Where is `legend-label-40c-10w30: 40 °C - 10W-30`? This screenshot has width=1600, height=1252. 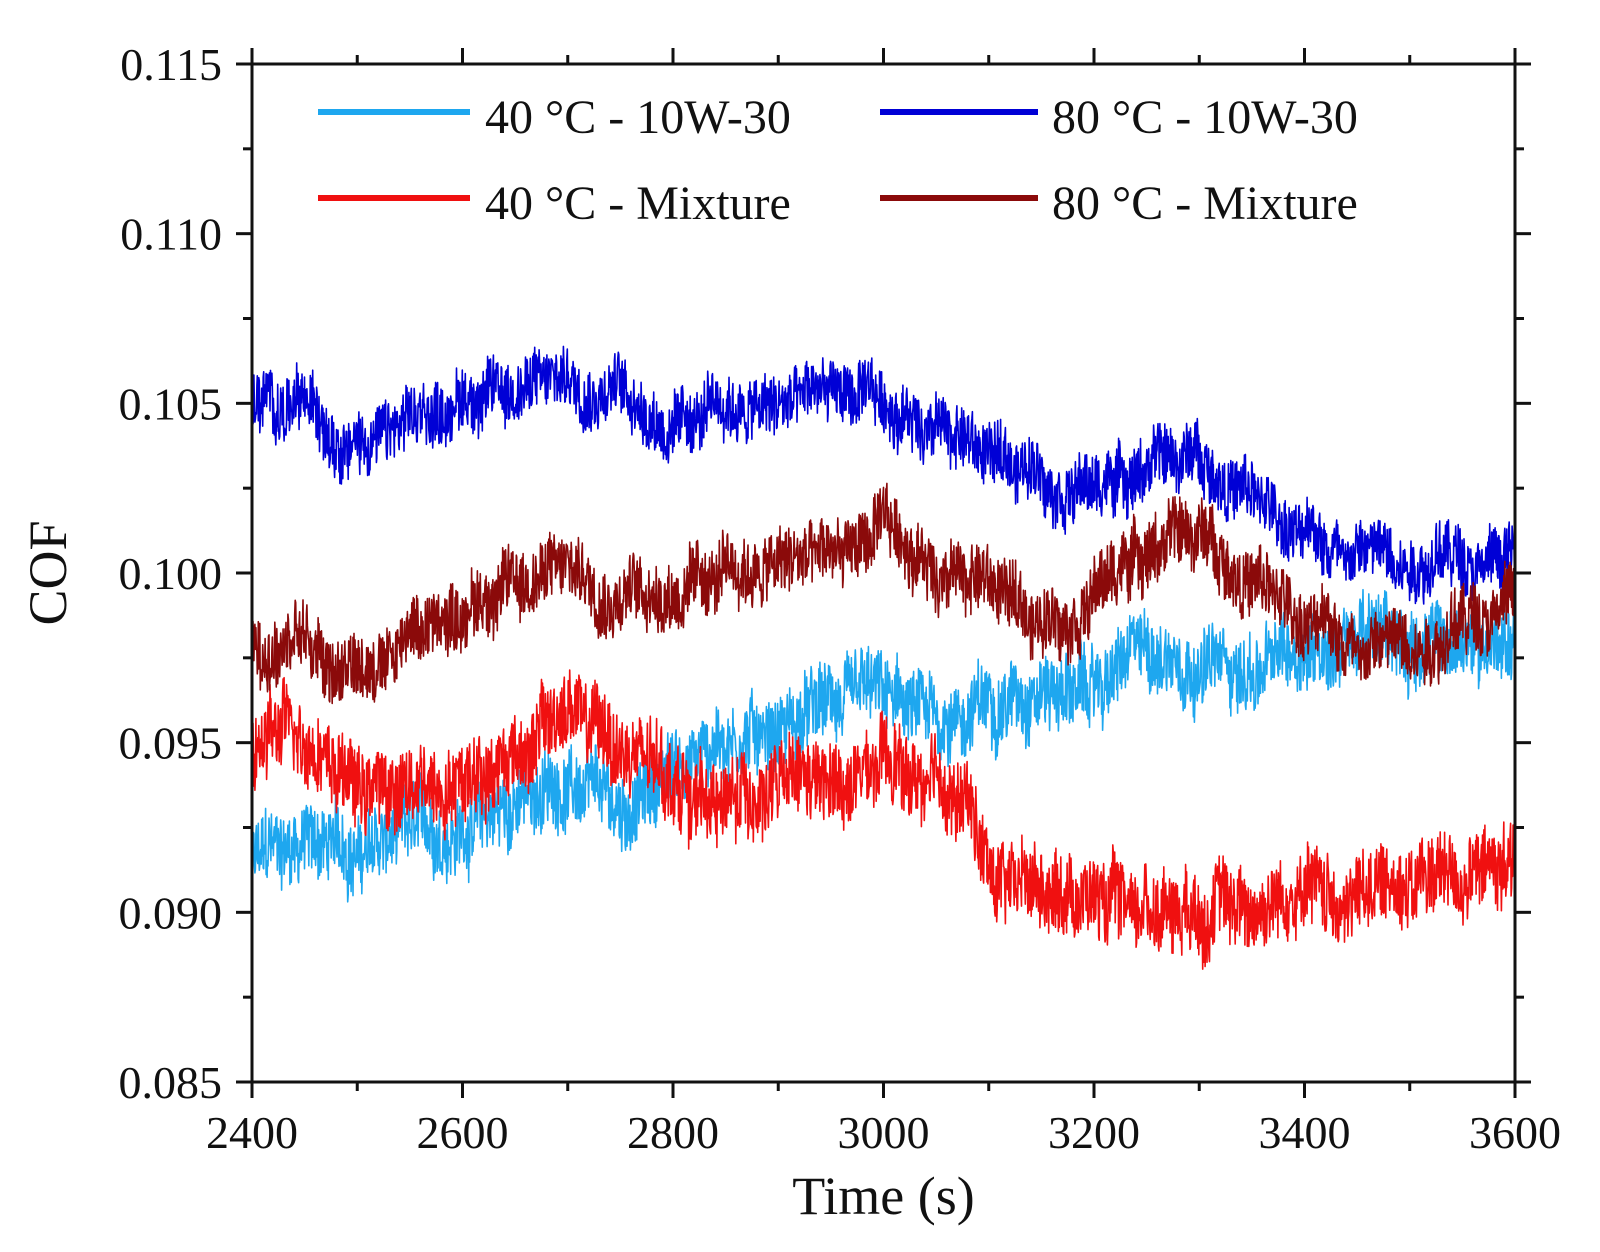
legend-label-40c-10w30: 40 °C - 10W-30 is located at coordinates (638, 117).